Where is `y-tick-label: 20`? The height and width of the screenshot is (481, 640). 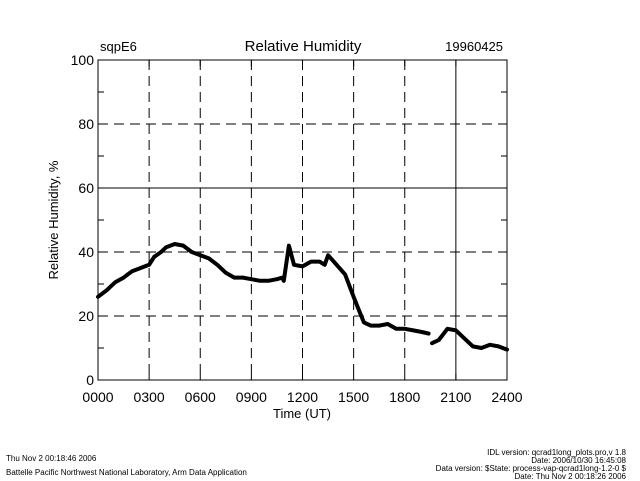
y-tick-label: 20 is located at coordinates (86, 316).